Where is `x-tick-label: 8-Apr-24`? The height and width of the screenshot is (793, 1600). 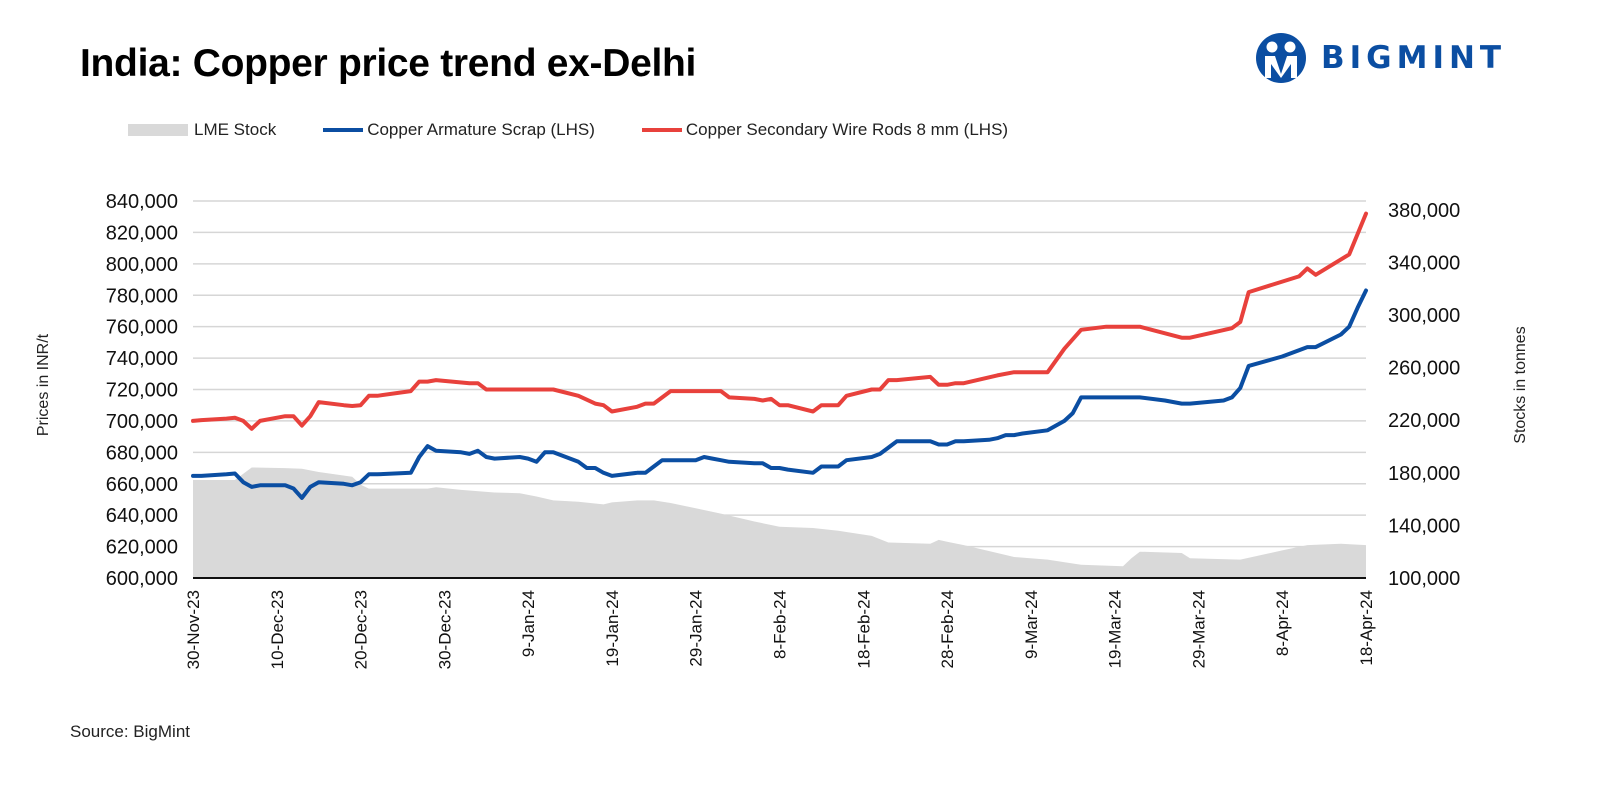
x-tick-label: 8-Apr-24 is located at coordinates (1282, 623).